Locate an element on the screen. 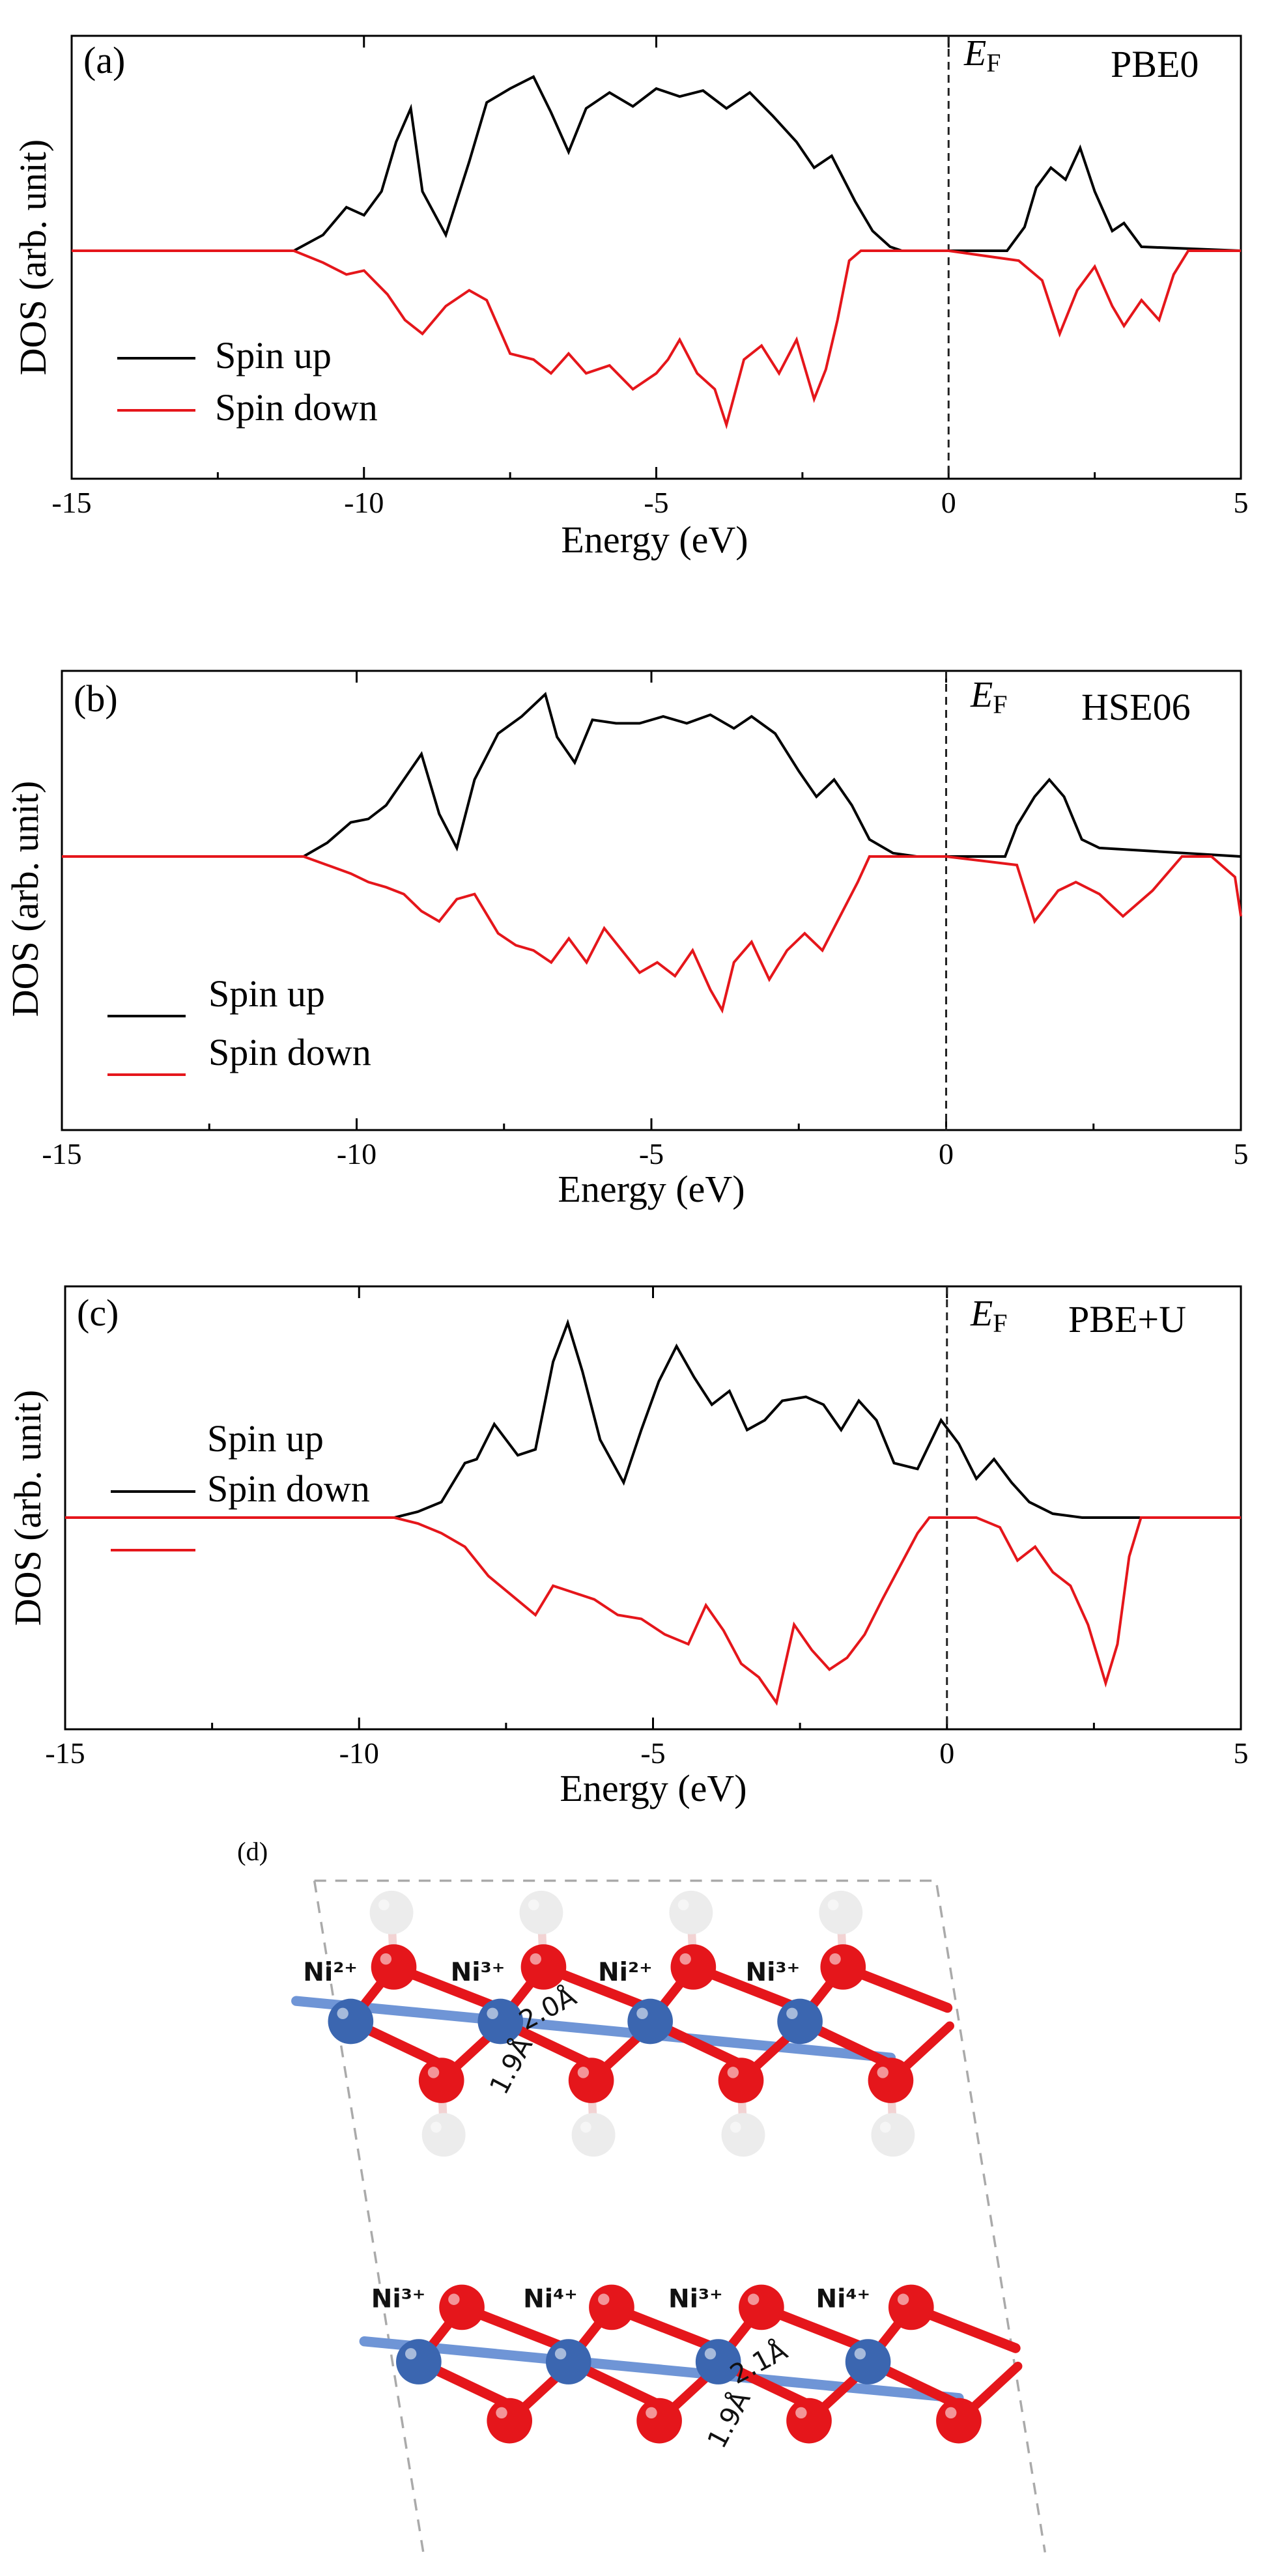 This screenshot has width=1265, height=2576. unit-cell-left-edge is located at coordinates (369, 2216).